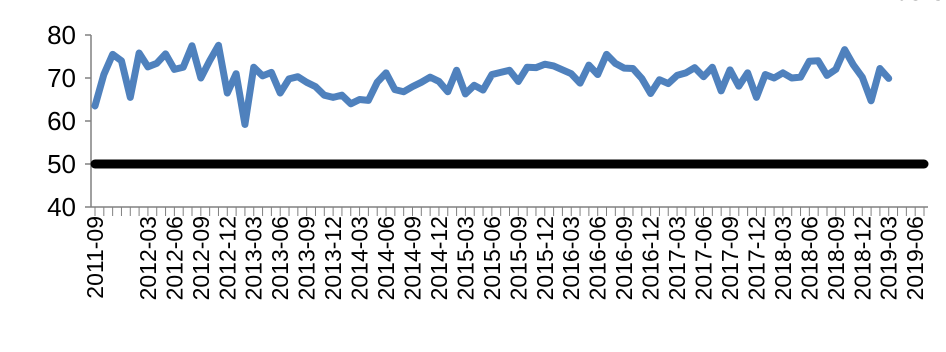 This screenshot has height=352, width=946. Describe the element at coordinates (756, 258) in the screenshot. I see `x-tick-label: 2017-12` at that location.